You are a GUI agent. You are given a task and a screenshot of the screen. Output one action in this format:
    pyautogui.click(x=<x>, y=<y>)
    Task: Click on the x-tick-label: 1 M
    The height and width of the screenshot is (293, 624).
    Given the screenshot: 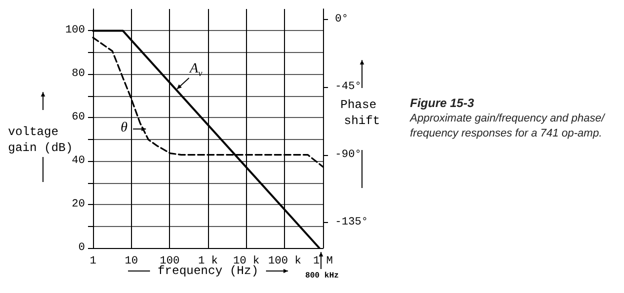 What is the action you would take?
    pyautogui.click(x=323, y=262)
    